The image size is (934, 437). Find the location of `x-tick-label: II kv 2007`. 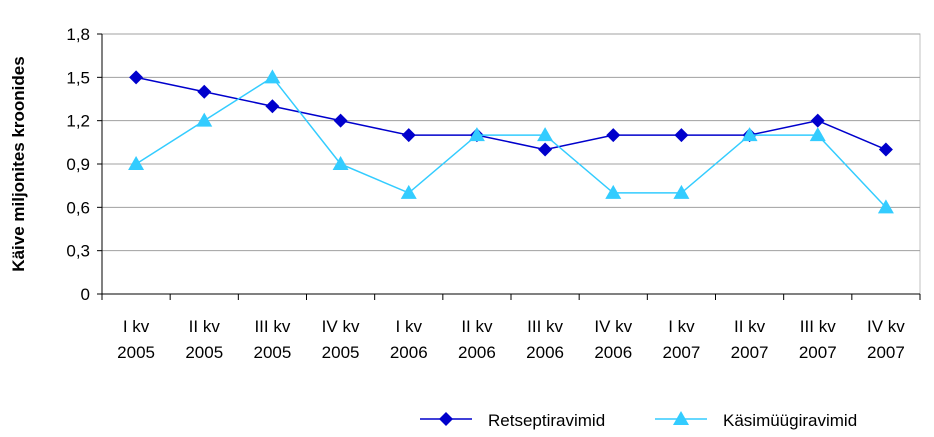

x-tick-label: II kv 2007 is located at coordinates (750, 339).